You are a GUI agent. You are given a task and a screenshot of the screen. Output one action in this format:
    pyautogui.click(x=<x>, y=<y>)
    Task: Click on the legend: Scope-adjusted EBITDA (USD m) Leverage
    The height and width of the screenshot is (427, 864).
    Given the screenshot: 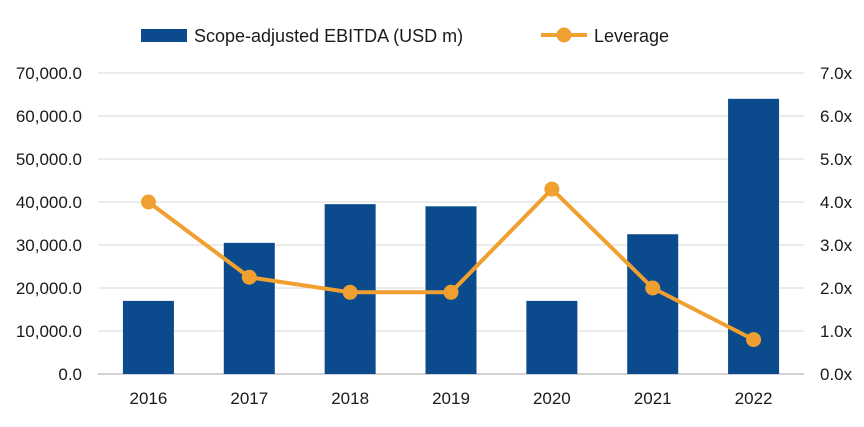 What is the action you would take?
    pyautogui.click(x=405, y=36)
    